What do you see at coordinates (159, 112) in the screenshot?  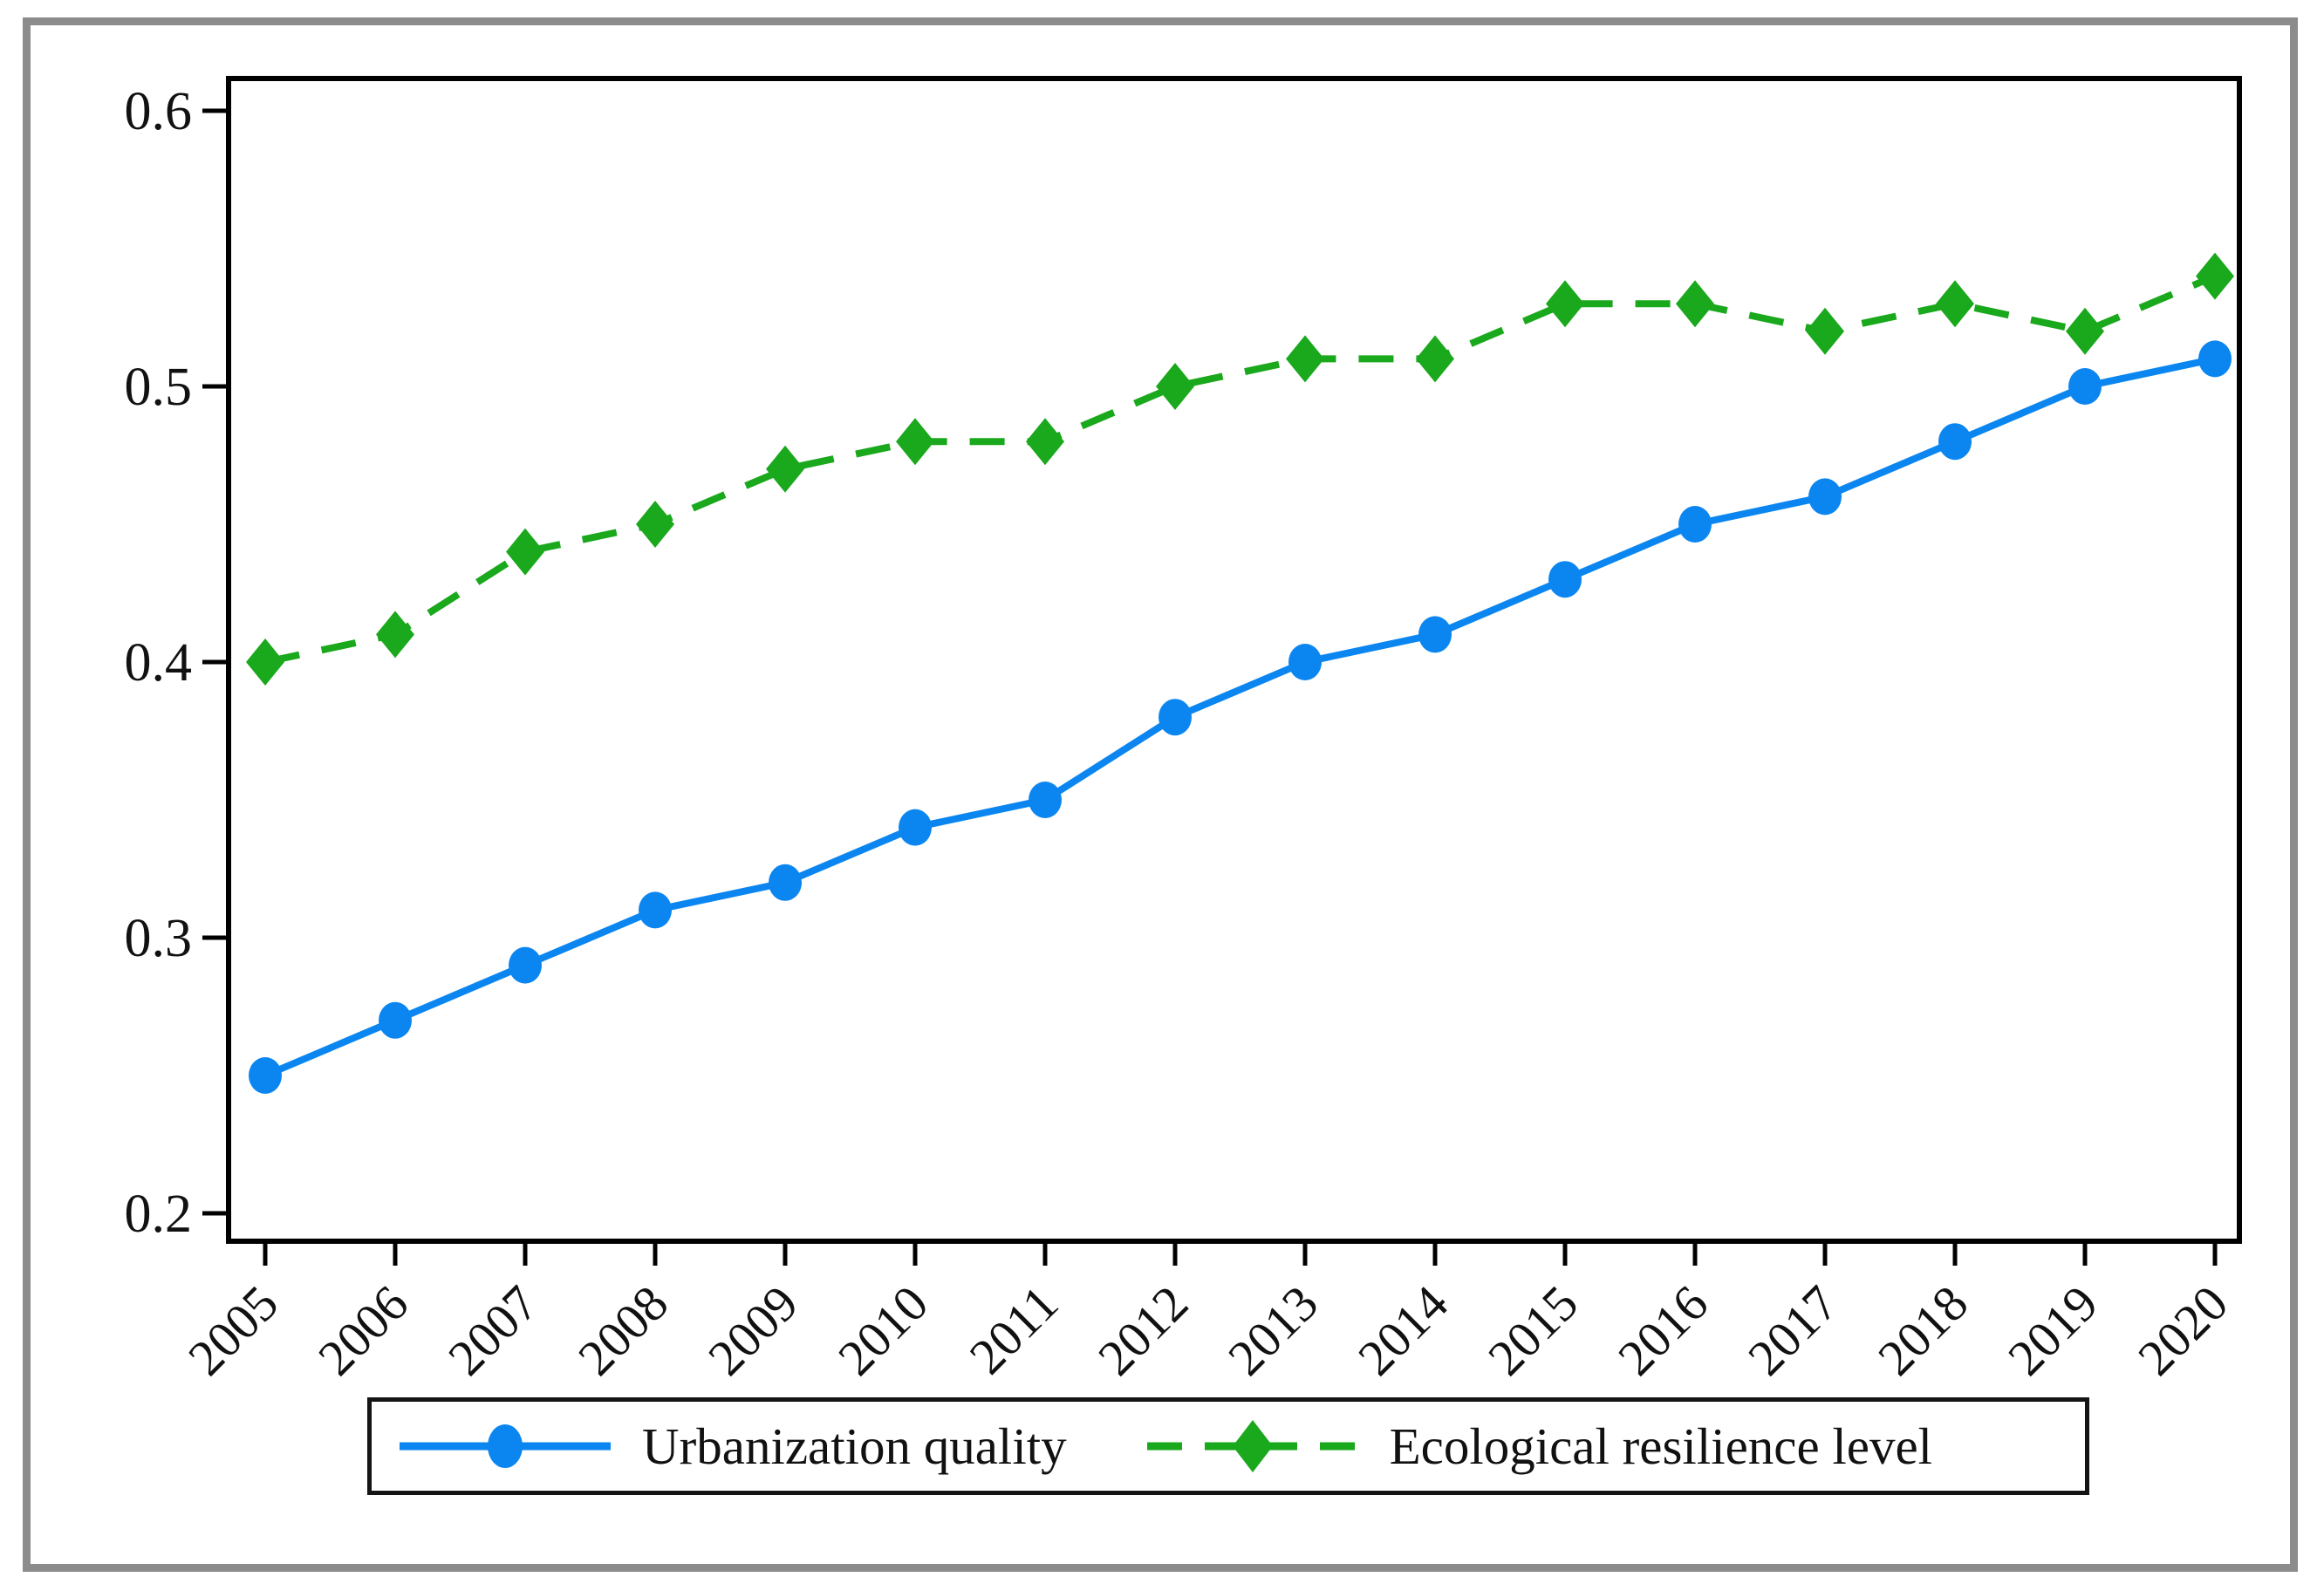 I see `y-tick-label: 0.6` at bounding box center [159, 112].